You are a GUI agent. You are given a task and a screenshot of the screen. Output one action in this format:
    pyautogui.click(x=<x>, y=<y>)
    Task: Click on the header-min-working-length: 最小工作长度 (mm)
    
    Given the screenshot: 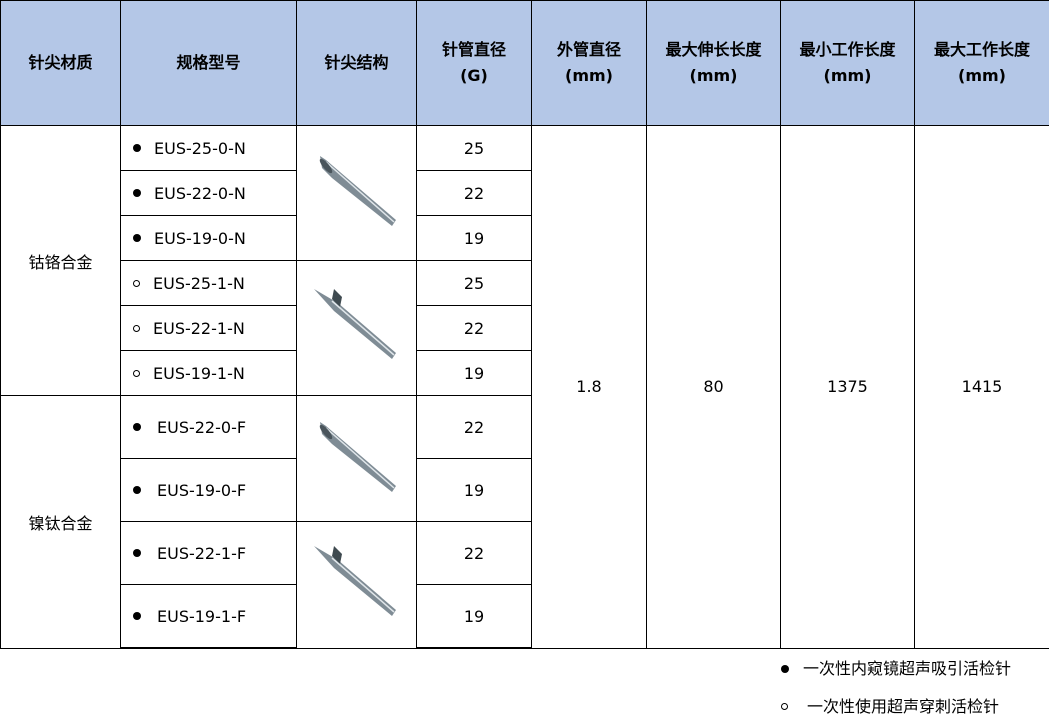 What is the action you would take?
    pyautogui.click(x=847, y=63)
    